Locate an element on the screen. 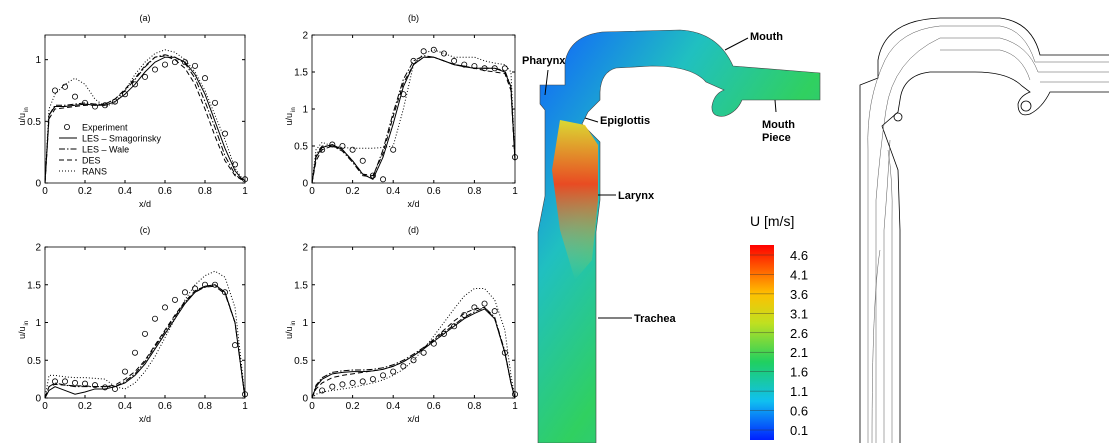 The image size is (1109, 448). colorbar-tick-label: 4.6 is located at coordinates (799, 255).